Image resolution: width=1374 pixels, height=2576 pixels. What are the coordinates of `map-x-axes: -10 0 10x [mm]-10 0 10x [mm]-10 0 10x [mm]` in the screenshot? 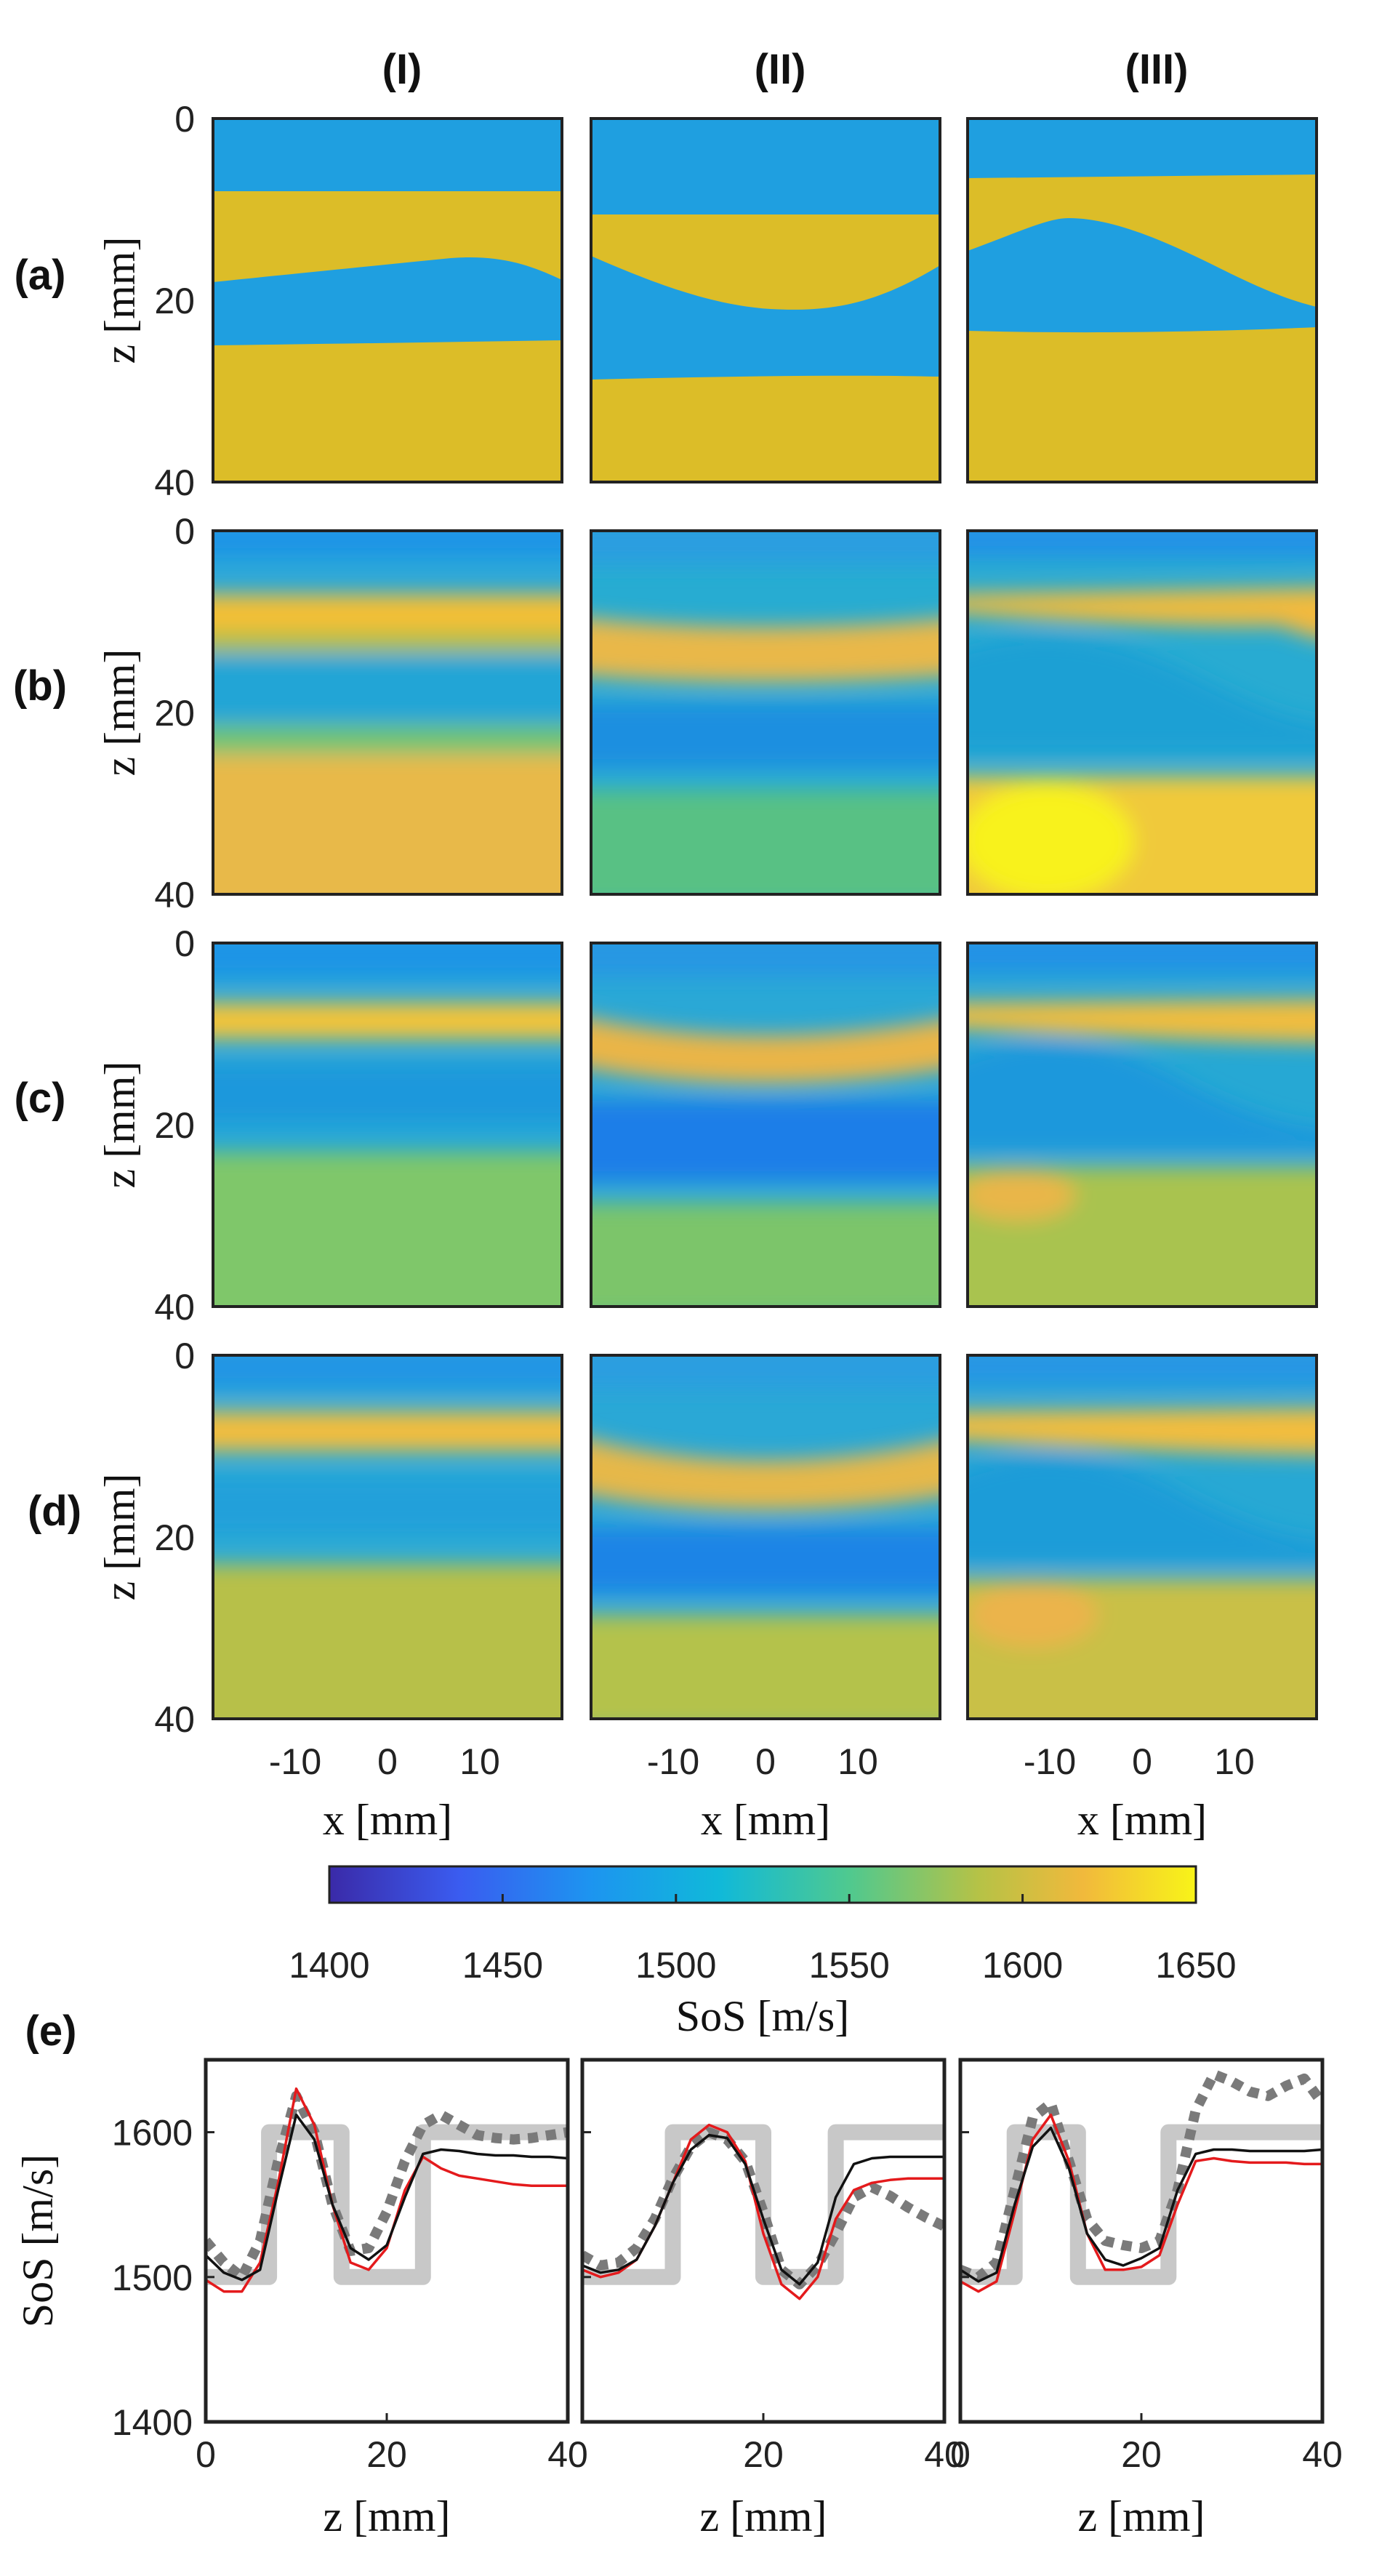 It's located at (762, 1793).